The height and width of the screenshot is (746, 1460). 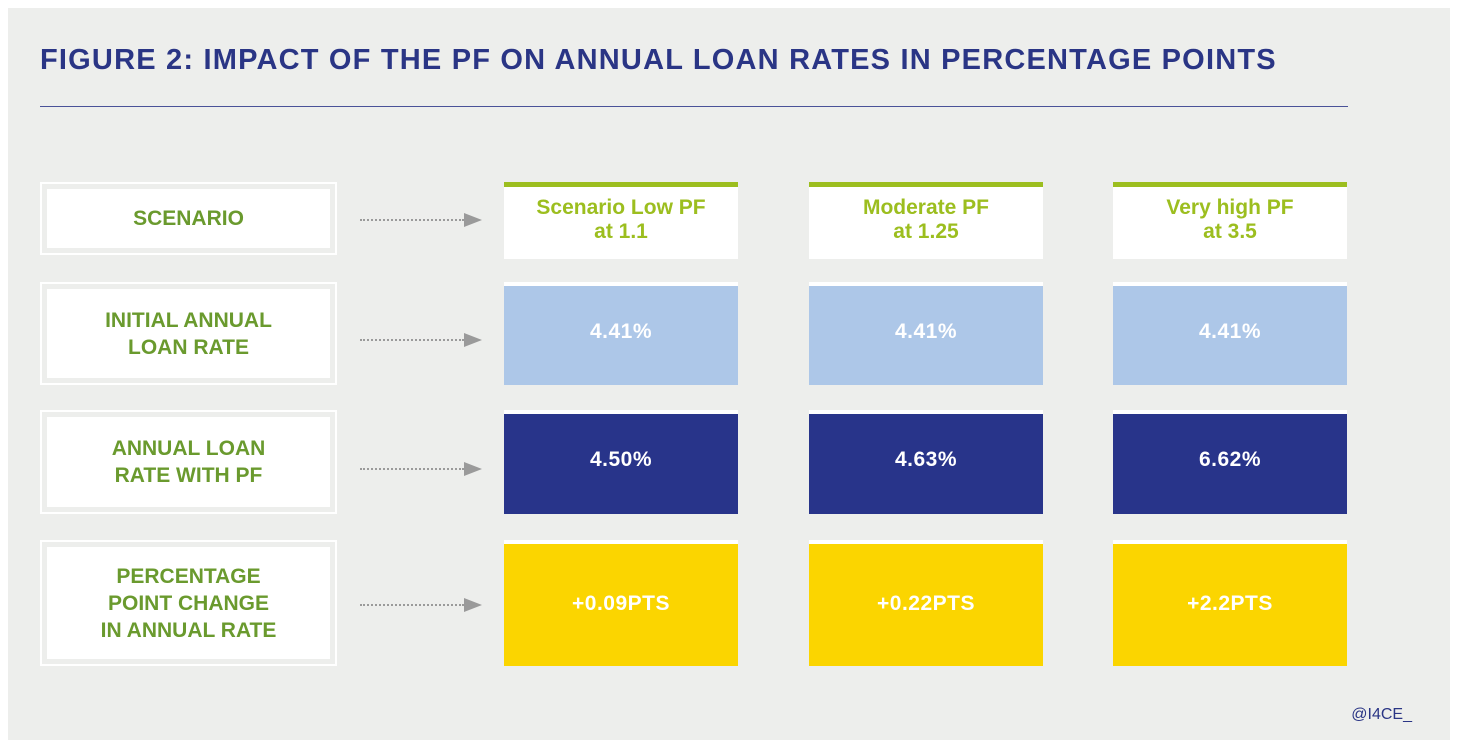 What do you see at coordinates (621, 603) in the screenshot?
I see `point-change-low-pf: +0.09PTS` at bounding box center [621, 603].